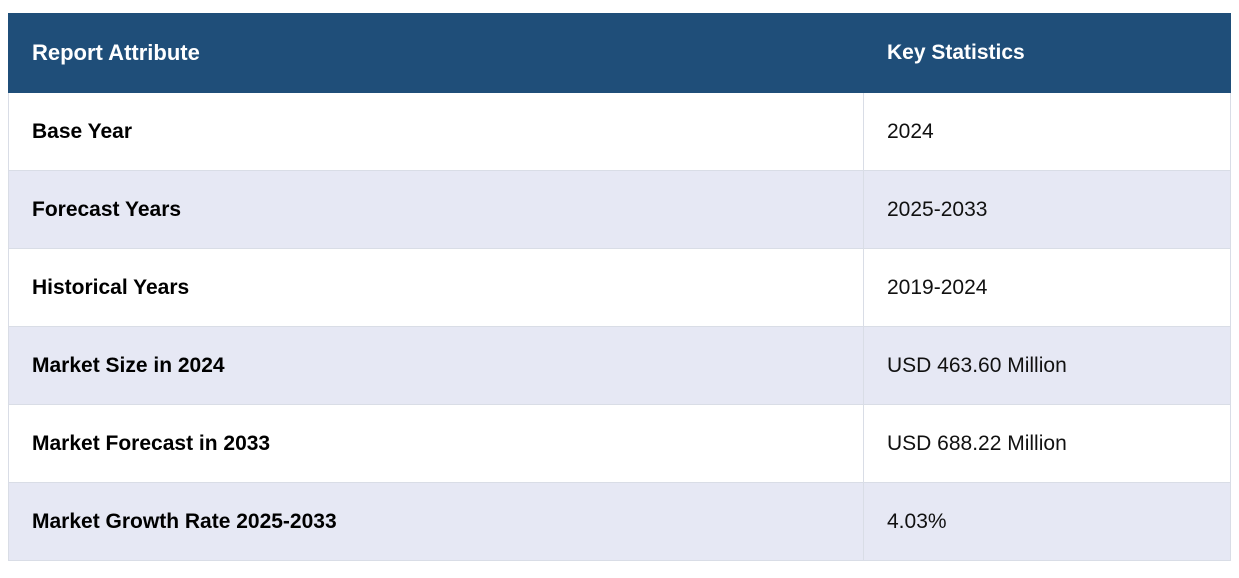  What do you see at coordinates (1047, 209) in the screenshot?
I see `row-value: 2025-2033` at bounding box center [1047, 209].